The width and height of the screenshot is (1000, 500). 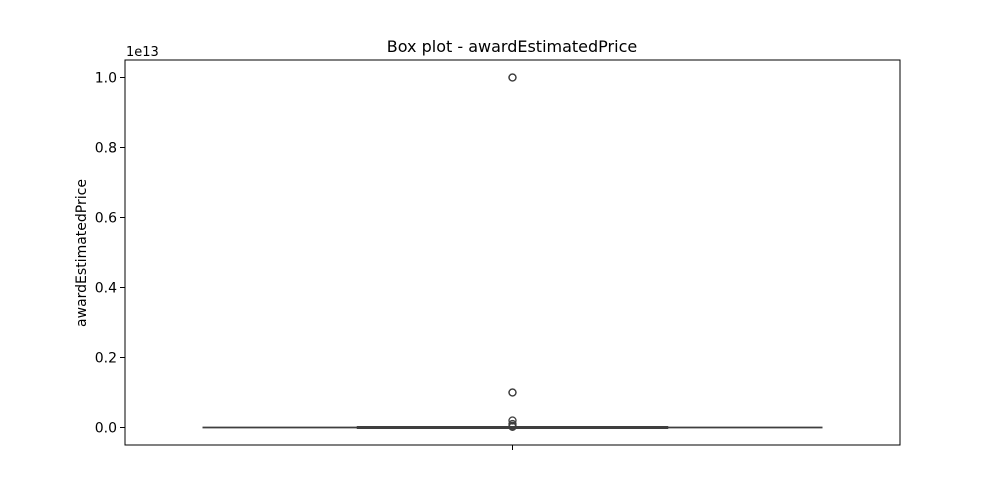 I want to click on y-axis-scale-label: 1e13, so click(x=142, y=52).